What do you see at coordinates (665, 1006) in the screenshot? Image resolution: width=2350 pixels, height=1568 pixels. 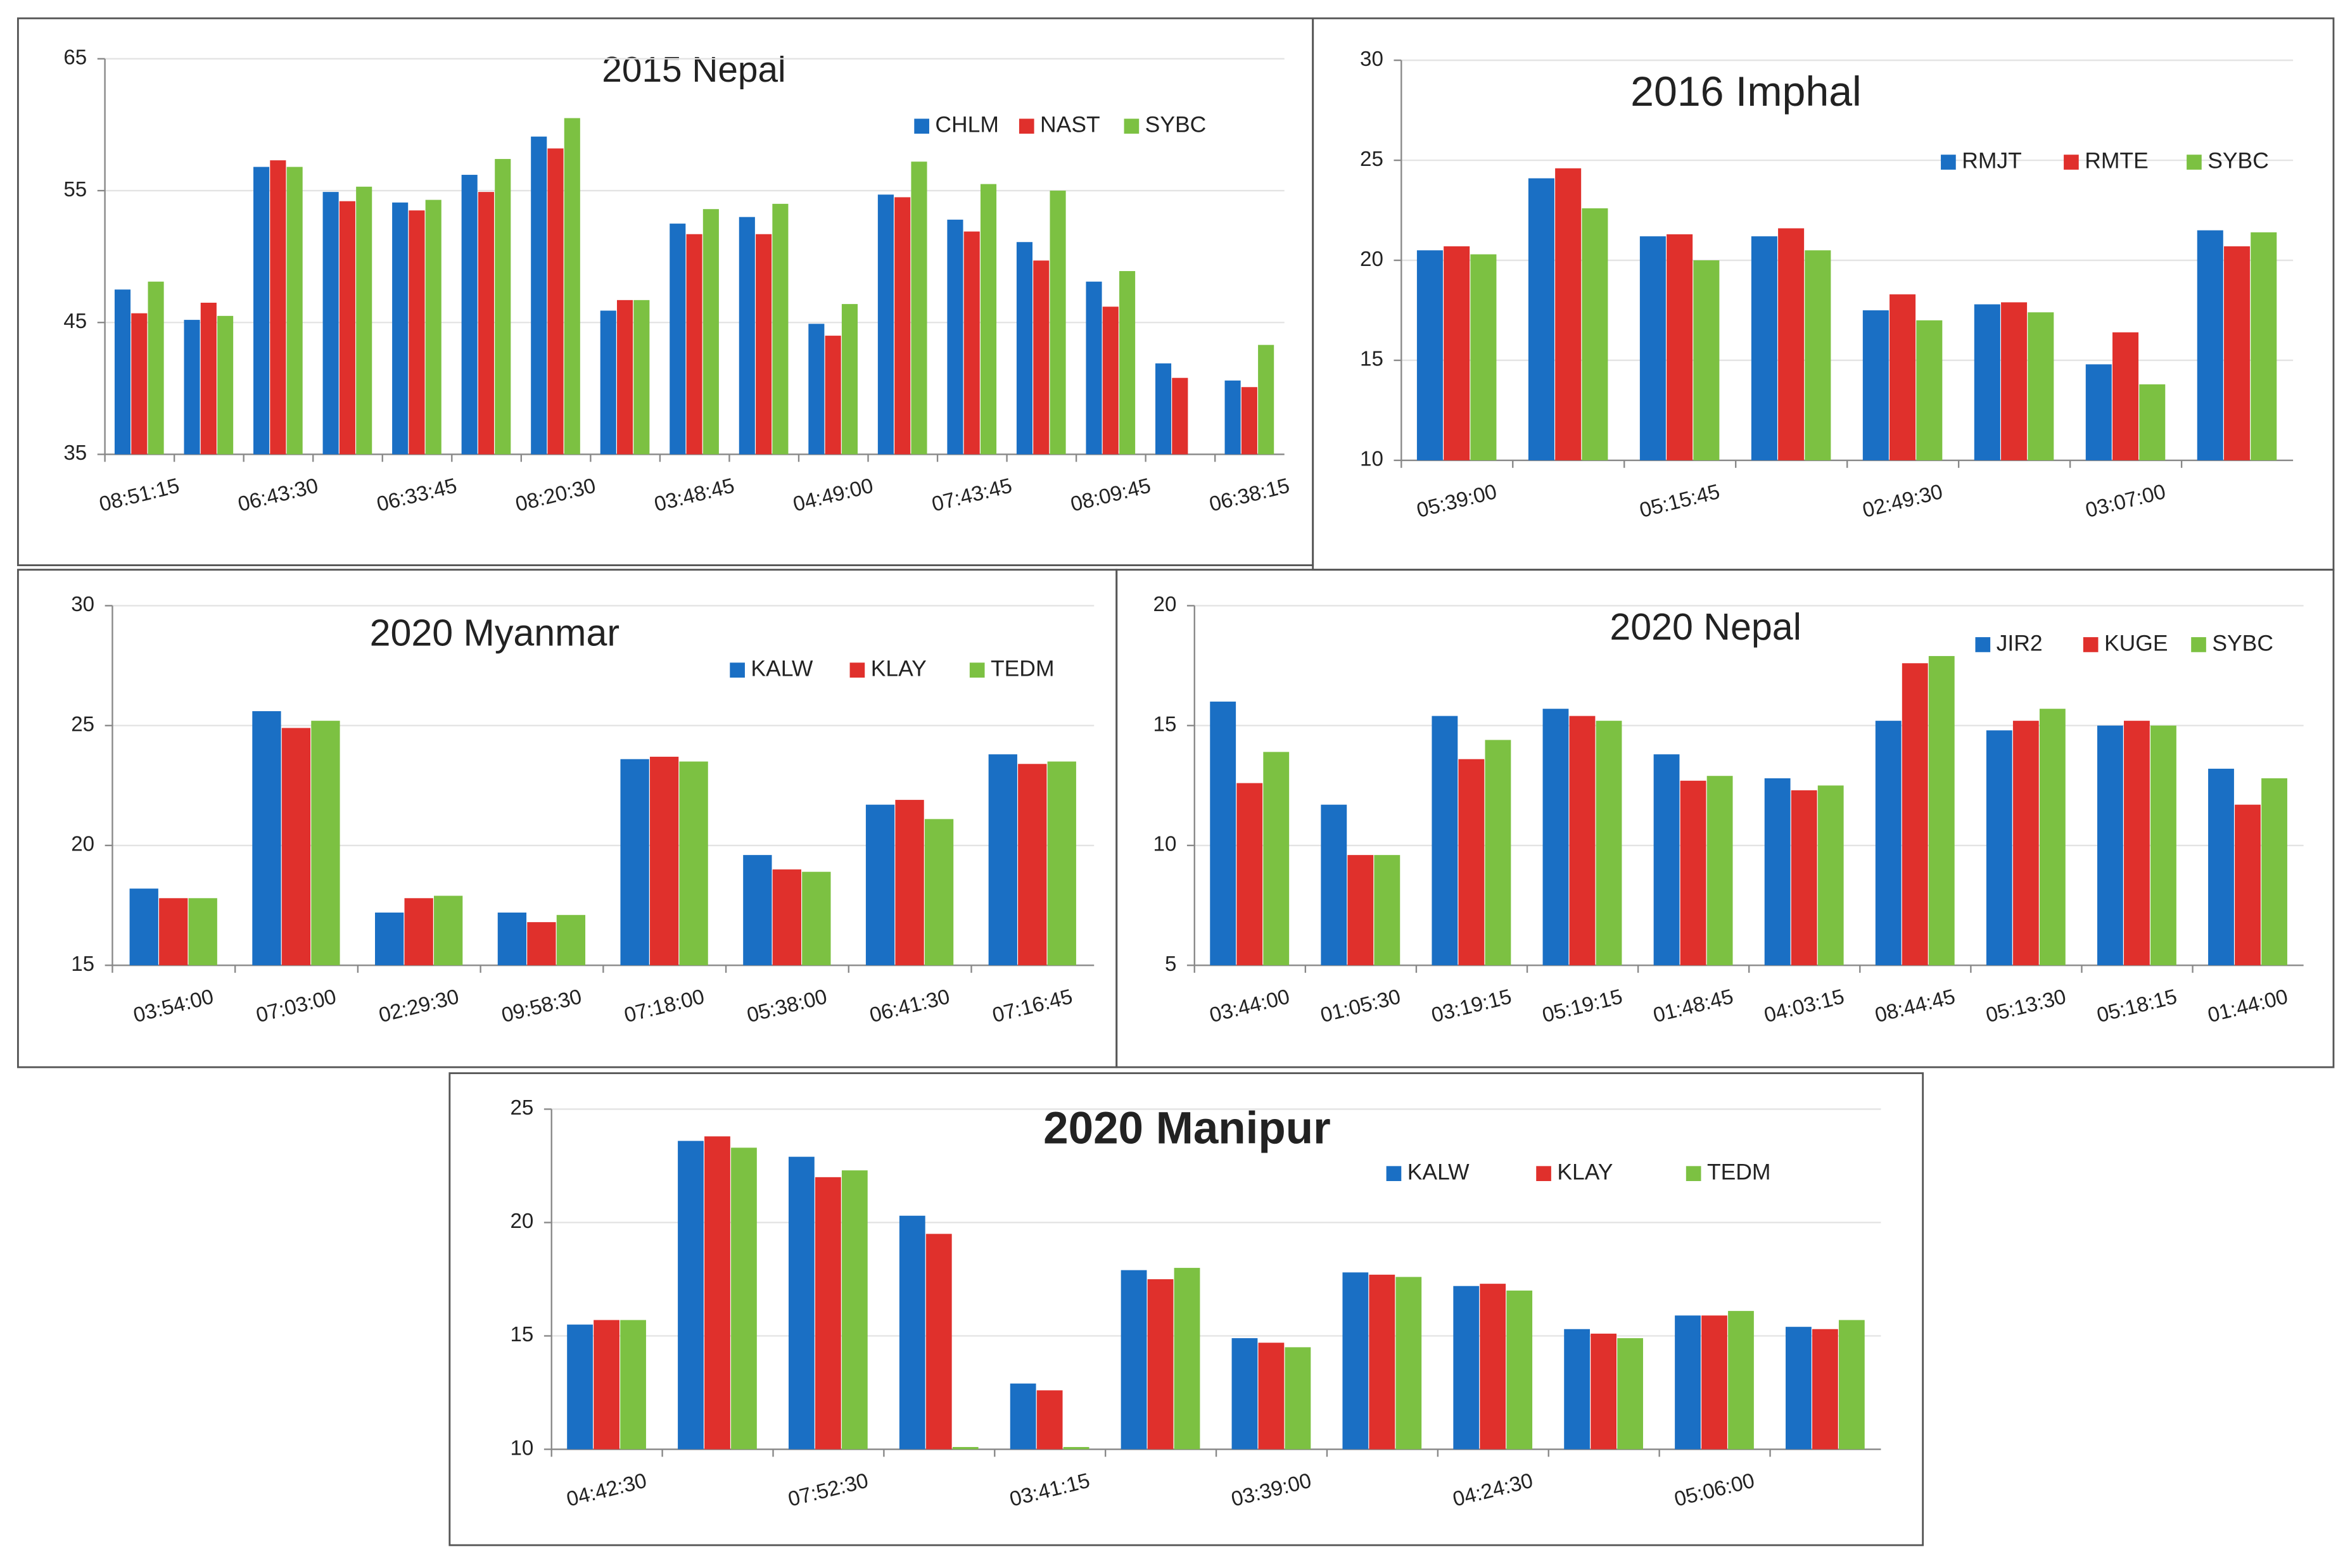 I see `x-tick-label: 07:18:00` at bounding box center [665, 1006].